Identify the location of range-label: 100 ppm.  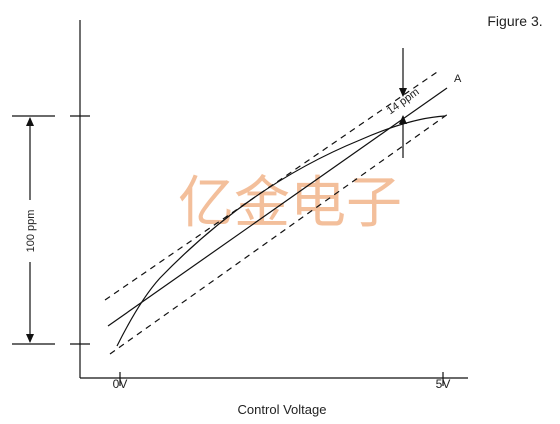
(31, 231).